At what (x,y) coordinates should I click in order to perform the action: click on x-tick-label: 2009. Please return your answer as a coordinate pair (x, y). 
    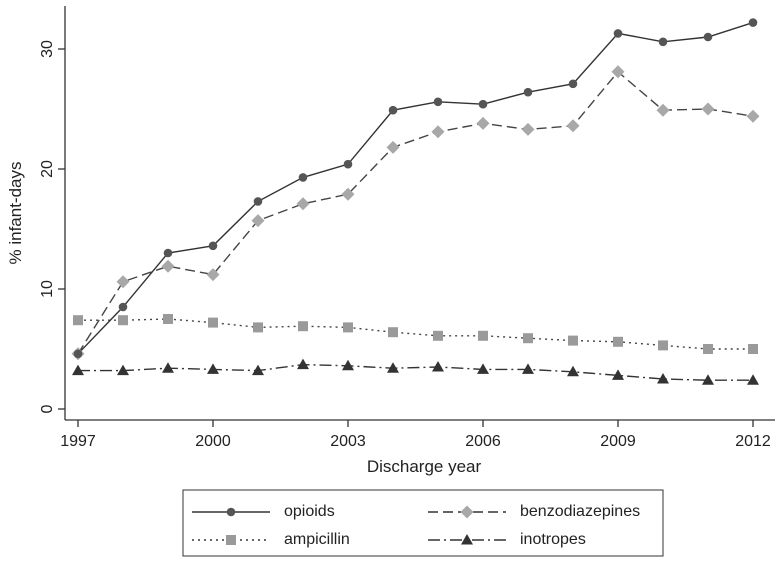
    Looking at the image, I should click on (618, 441).